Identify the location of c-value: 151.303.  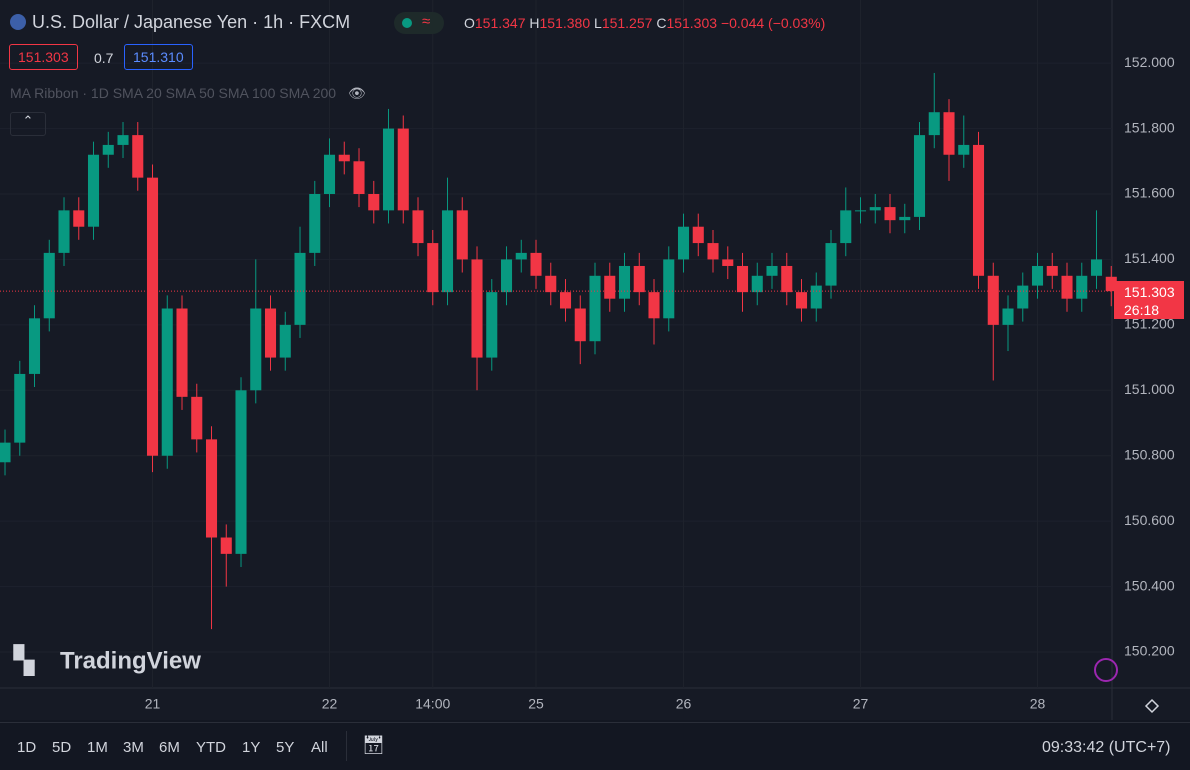
(692, 23).